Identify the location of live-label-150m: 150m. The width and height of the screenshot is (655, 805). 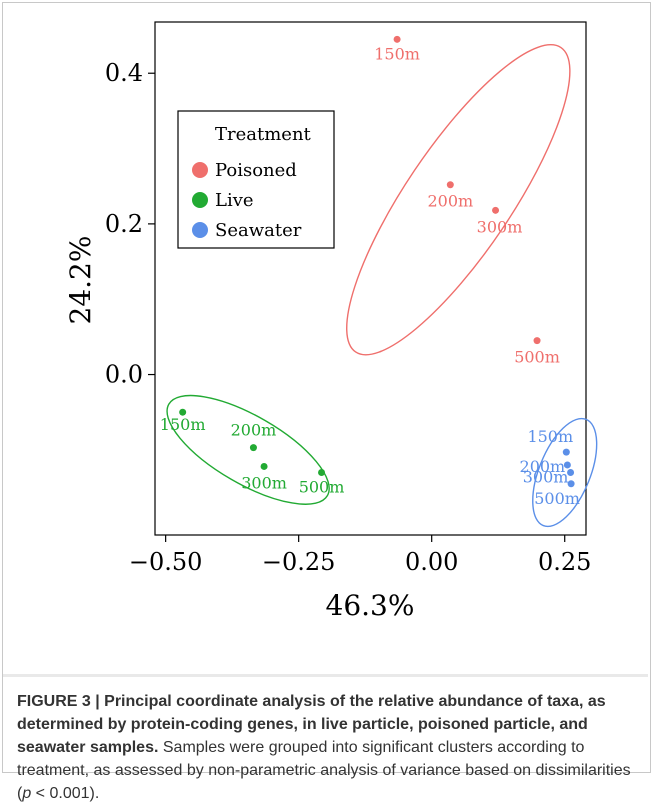
(183, 424).